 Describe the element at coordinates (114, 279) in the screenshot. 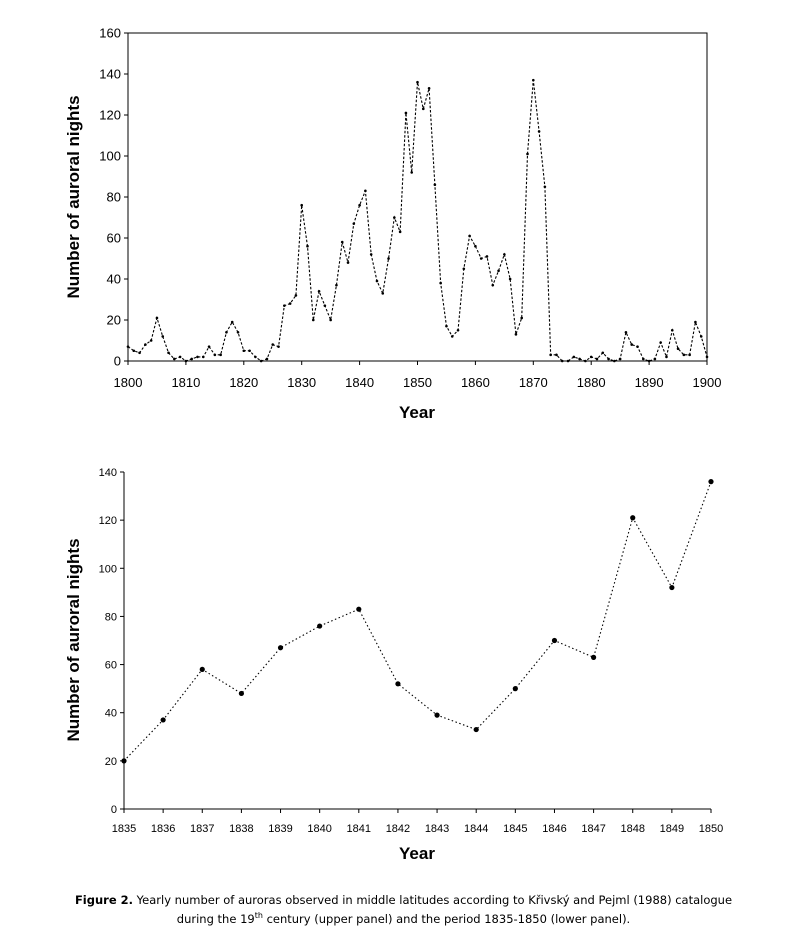

I see `upper-y-tick-label: 40` at that location.